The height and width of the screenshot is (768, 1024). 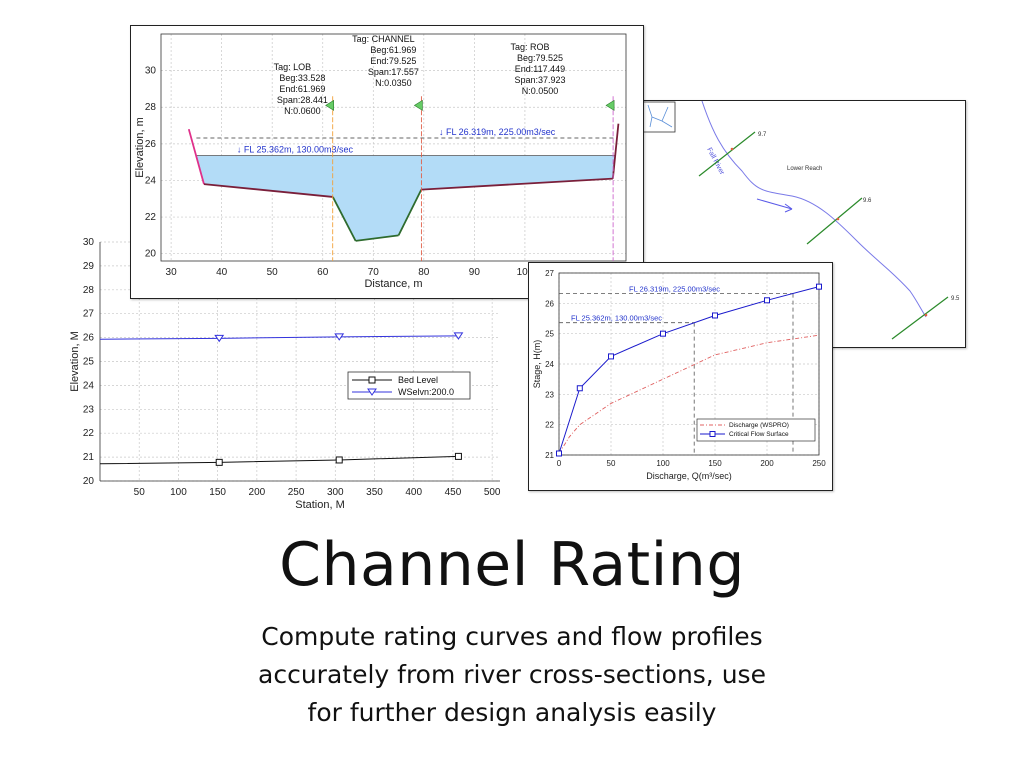 What do you see at coordinates (409, 385) in the screenshot?
I see `legend-box` at bounding box center [409, 385].